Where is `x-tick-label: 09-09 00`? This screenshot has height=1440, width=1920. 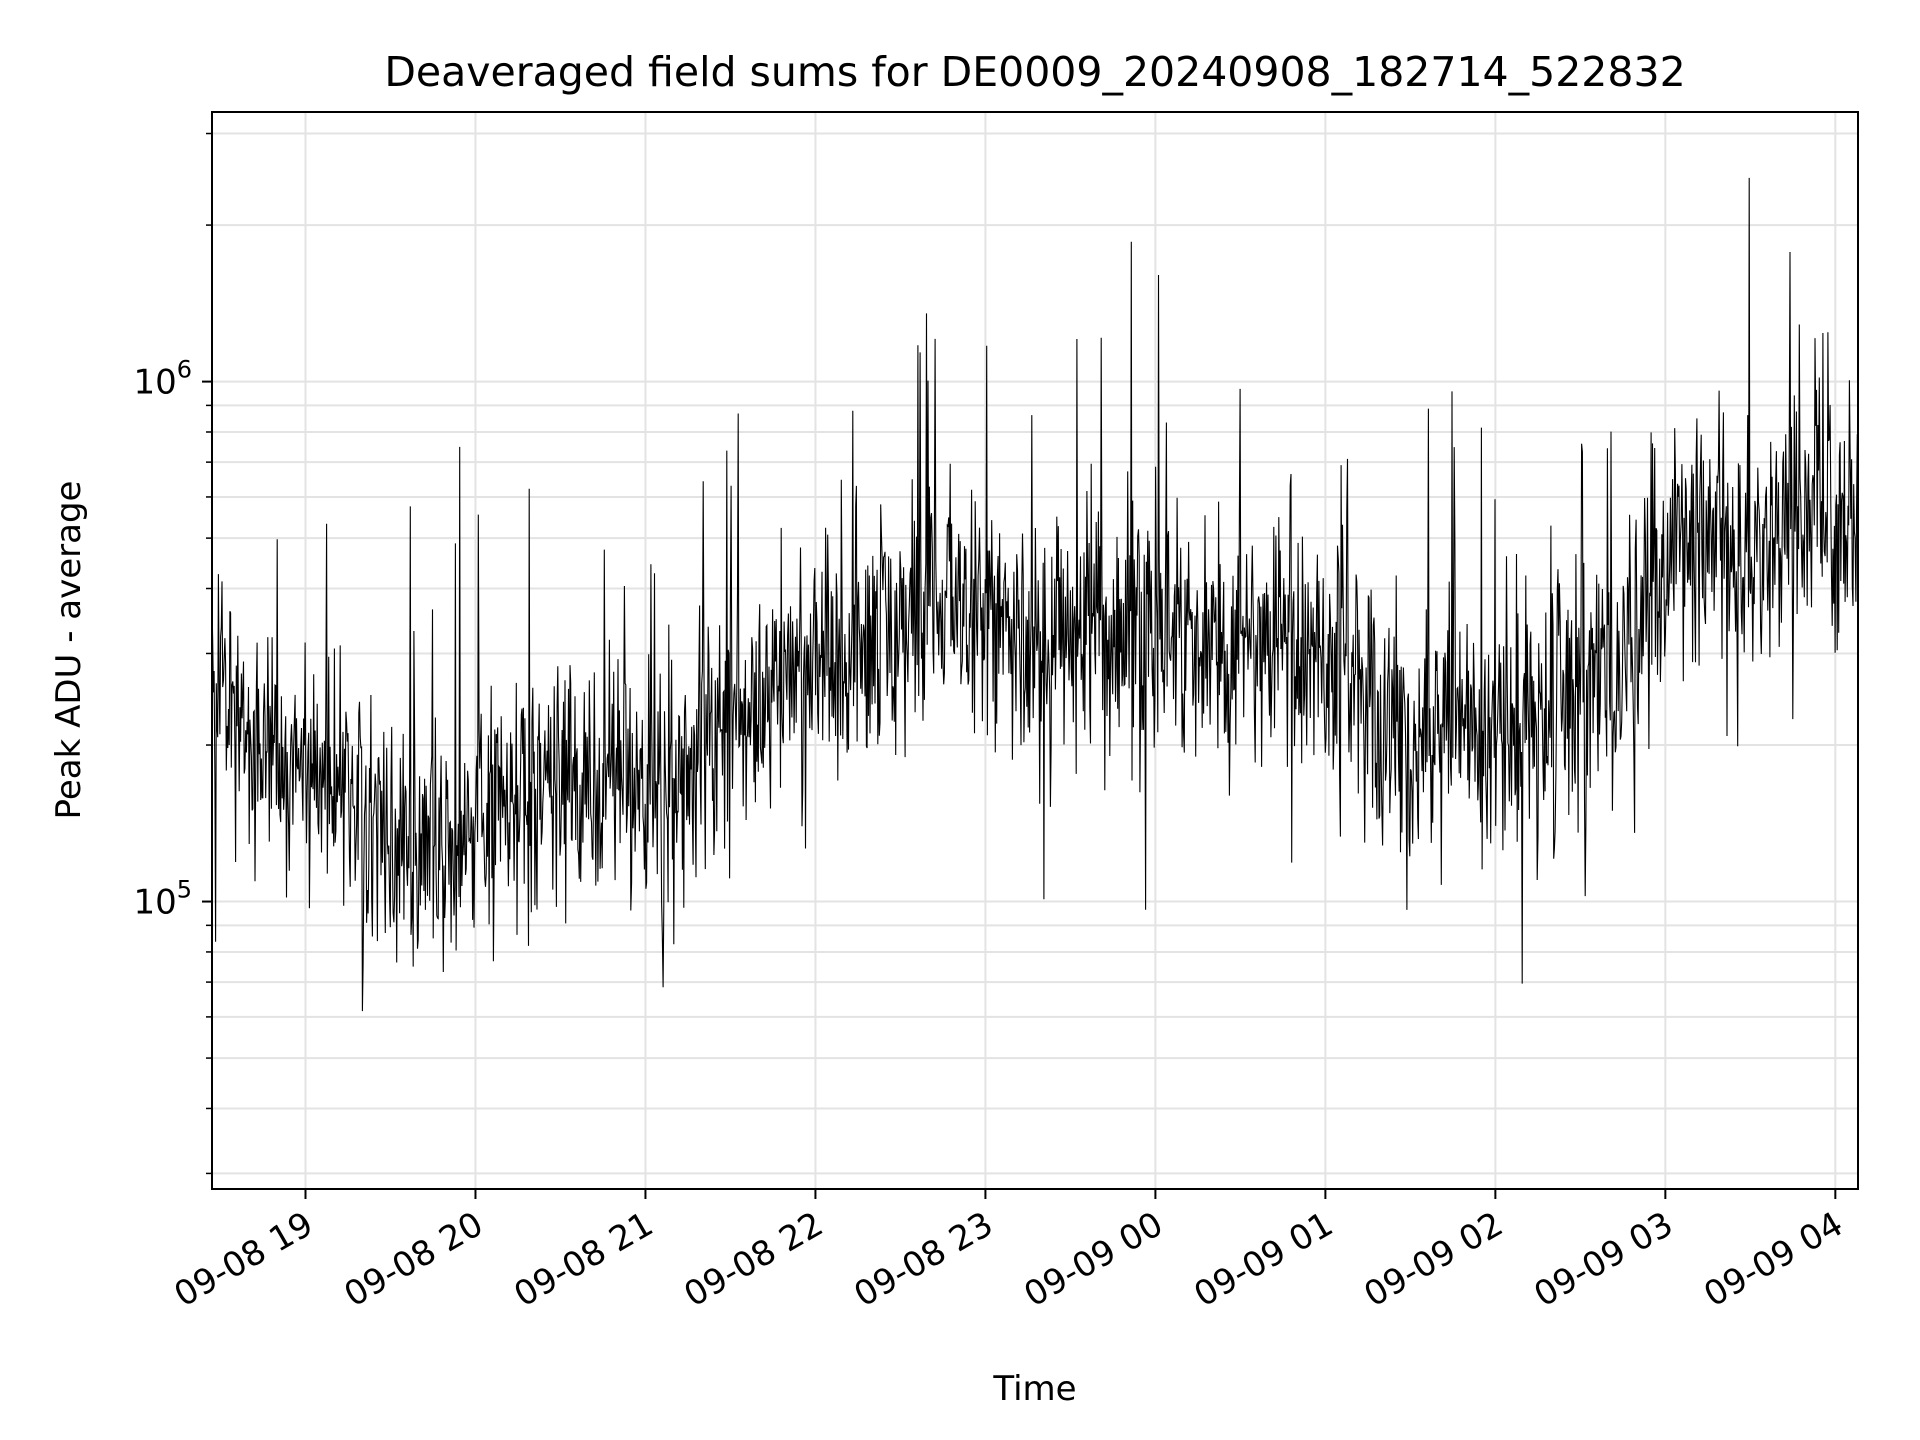 x-tick-label: 09-09 00 is located at coordinates (1094, 1259).